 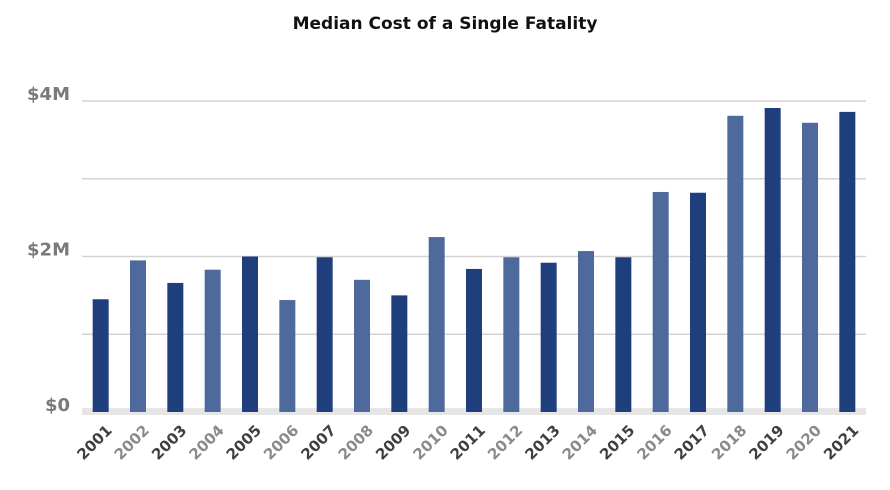 I want to click on x-tick-label: 2018, so click(x=729, y=442).